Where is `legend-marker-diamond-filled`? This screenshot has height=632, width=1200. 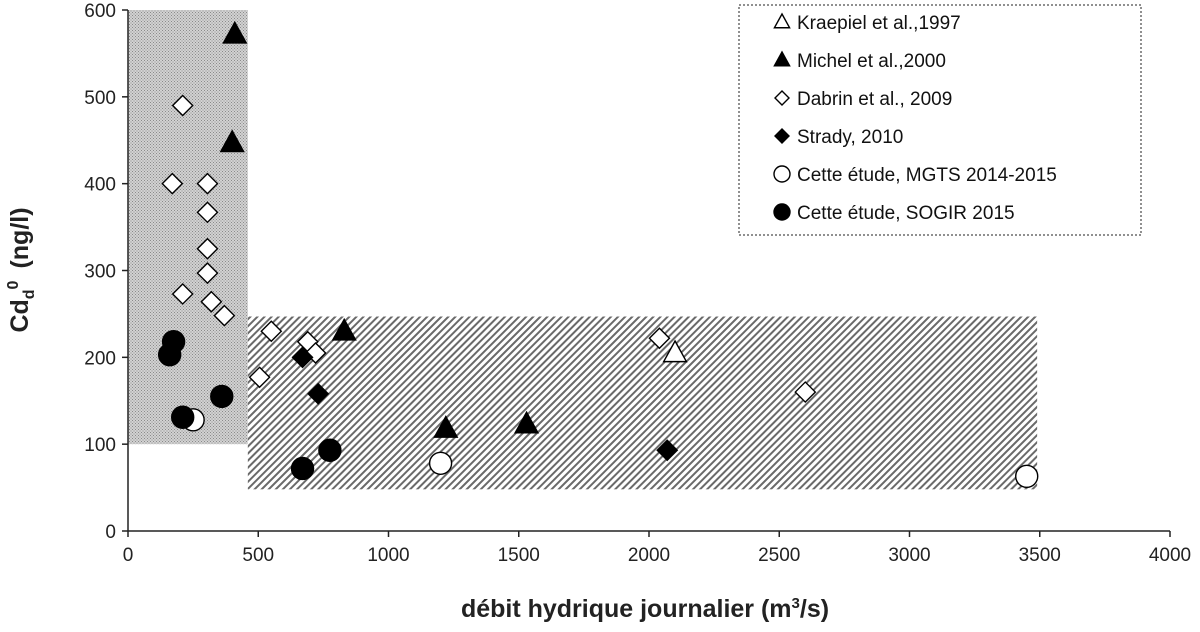
legend-marker-diamond-filled is located at coordinates (782, 136).